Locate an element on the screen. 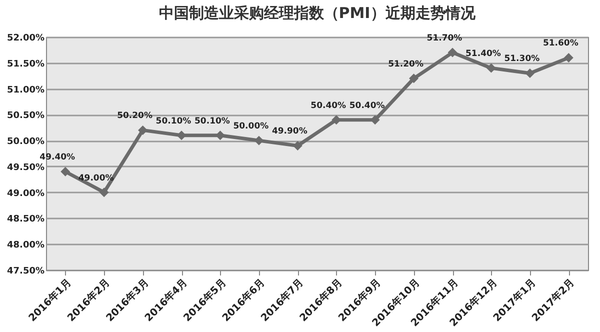 The image size is (600, 332). y-tick-label: 50.50% is located at coordinates (25, 116).